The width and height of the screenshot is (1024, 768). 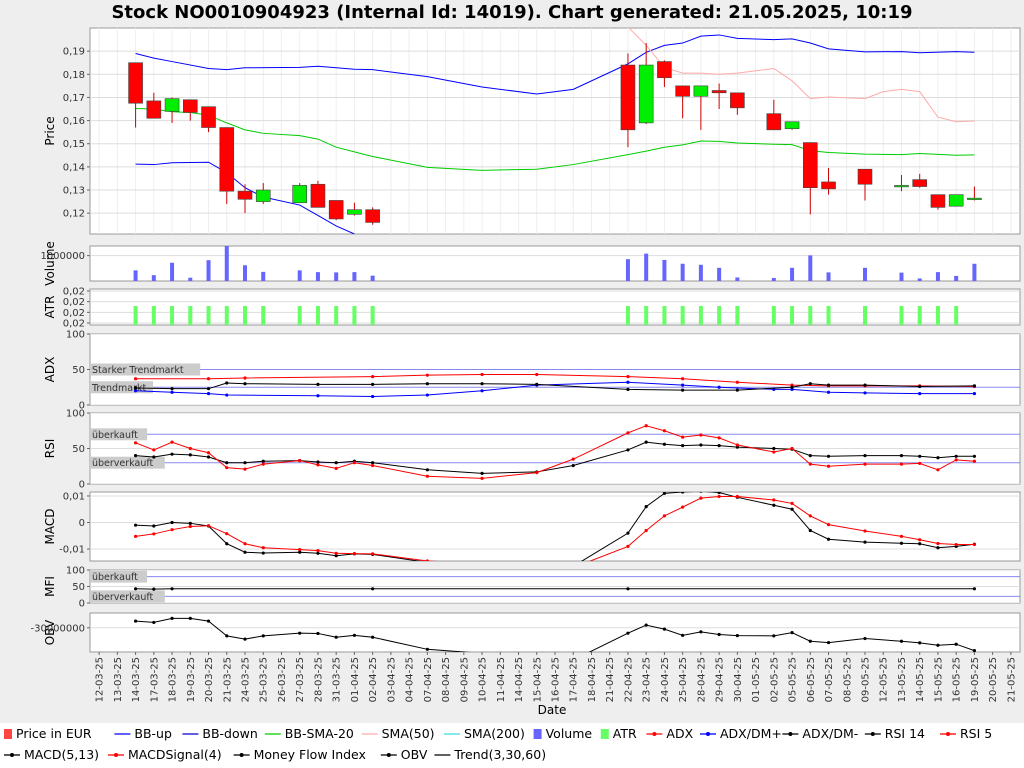 I want to click on mfi-y-tick-label: 50, so click(x=78, y=587).